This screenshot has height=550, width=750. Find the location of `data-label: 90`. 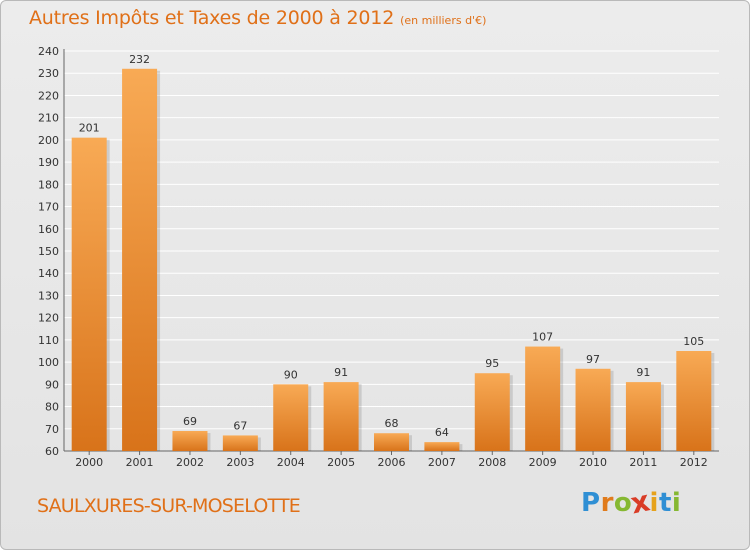

data-label: 90 is located at coordinates (291, 374).